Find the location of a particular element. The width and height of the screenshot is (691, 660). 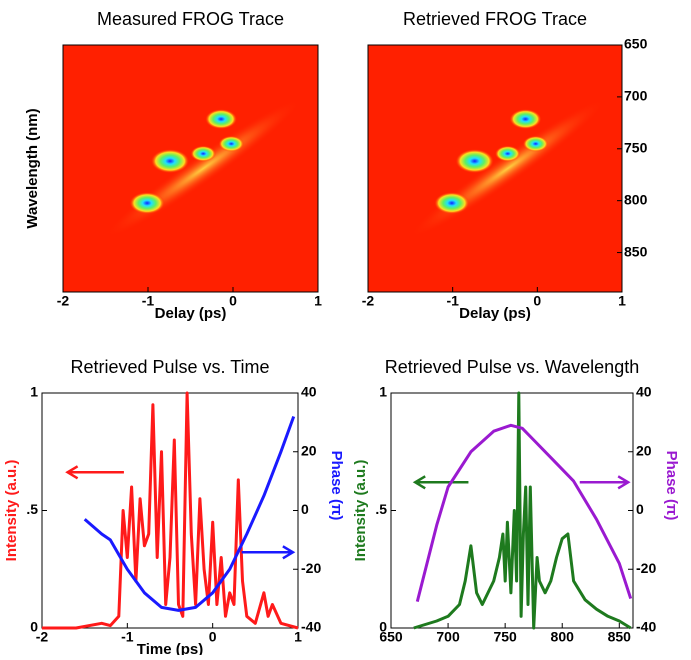

y-tick-label: 650 is located at coordinates (636, 44).